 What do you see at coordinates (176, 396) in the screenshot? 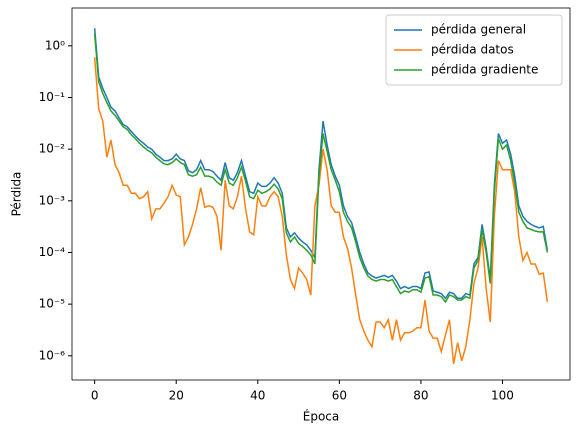
I see `x-tick-label: 20` at bounding box center [176, 396].